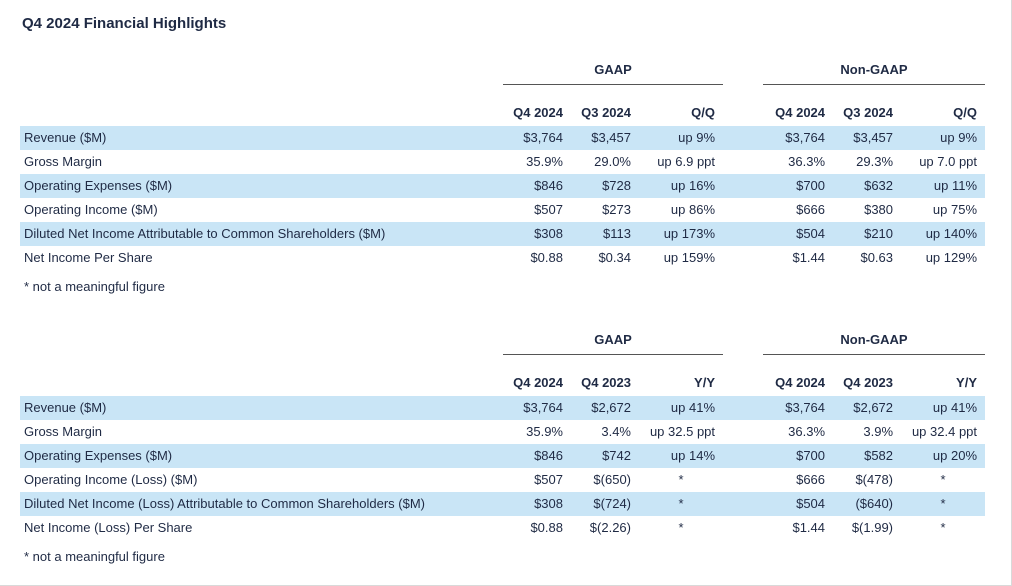  I want to click on cell-value: $632, so click(867, 186).